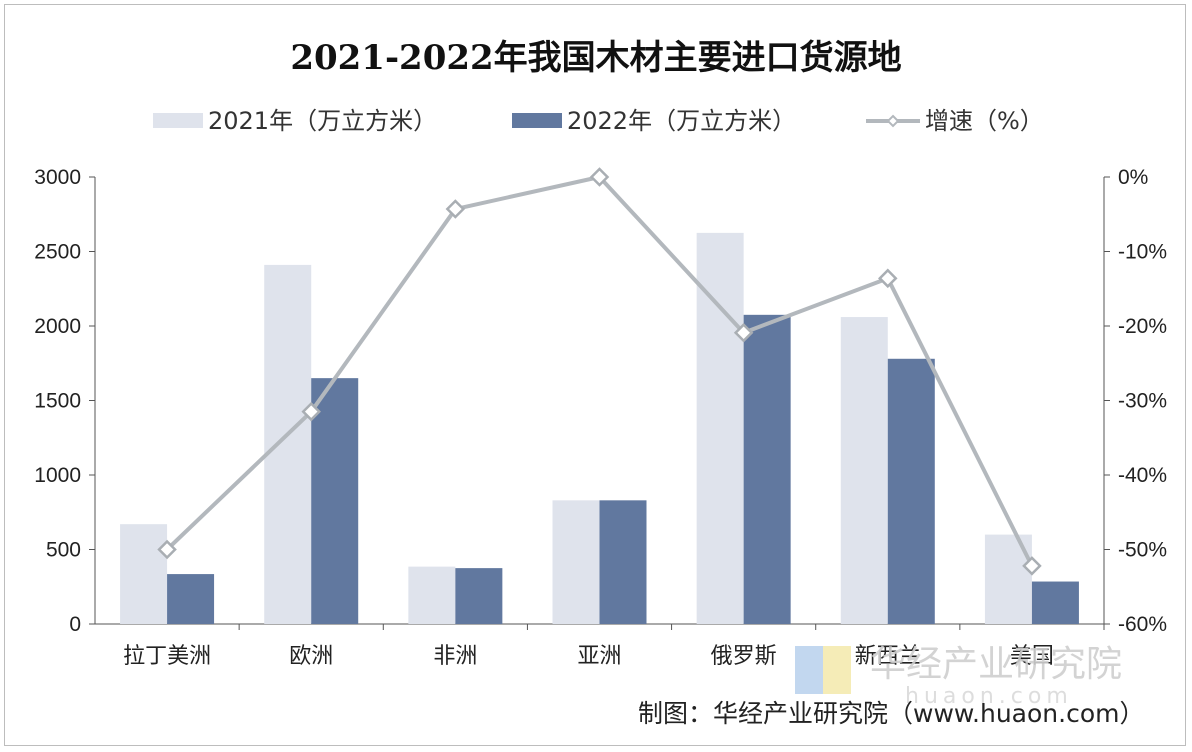 The width and height of the screenshot is (1192, 752). Describe the element at coordinates (455, 656) in the screenshot. I see `category-label: 非洲` at that location.